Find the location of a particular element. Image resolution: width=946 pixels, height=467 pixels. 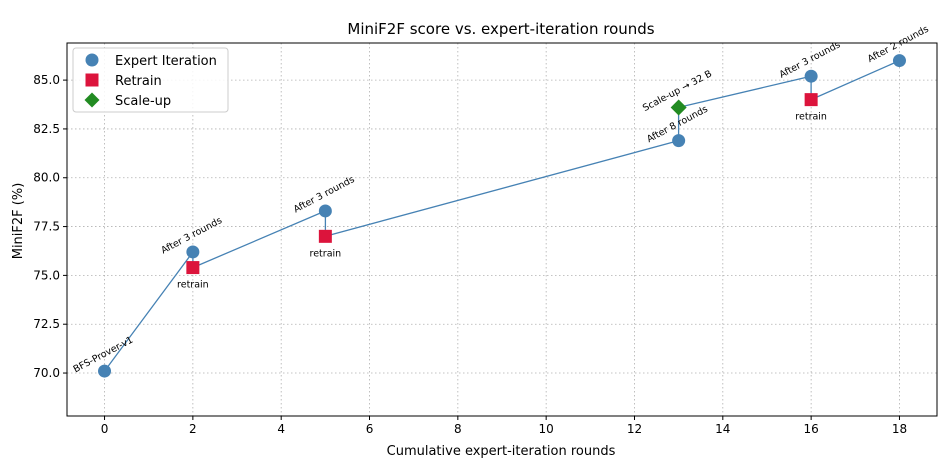

x-tick-label: 10 is located at coordinates (546, 429).